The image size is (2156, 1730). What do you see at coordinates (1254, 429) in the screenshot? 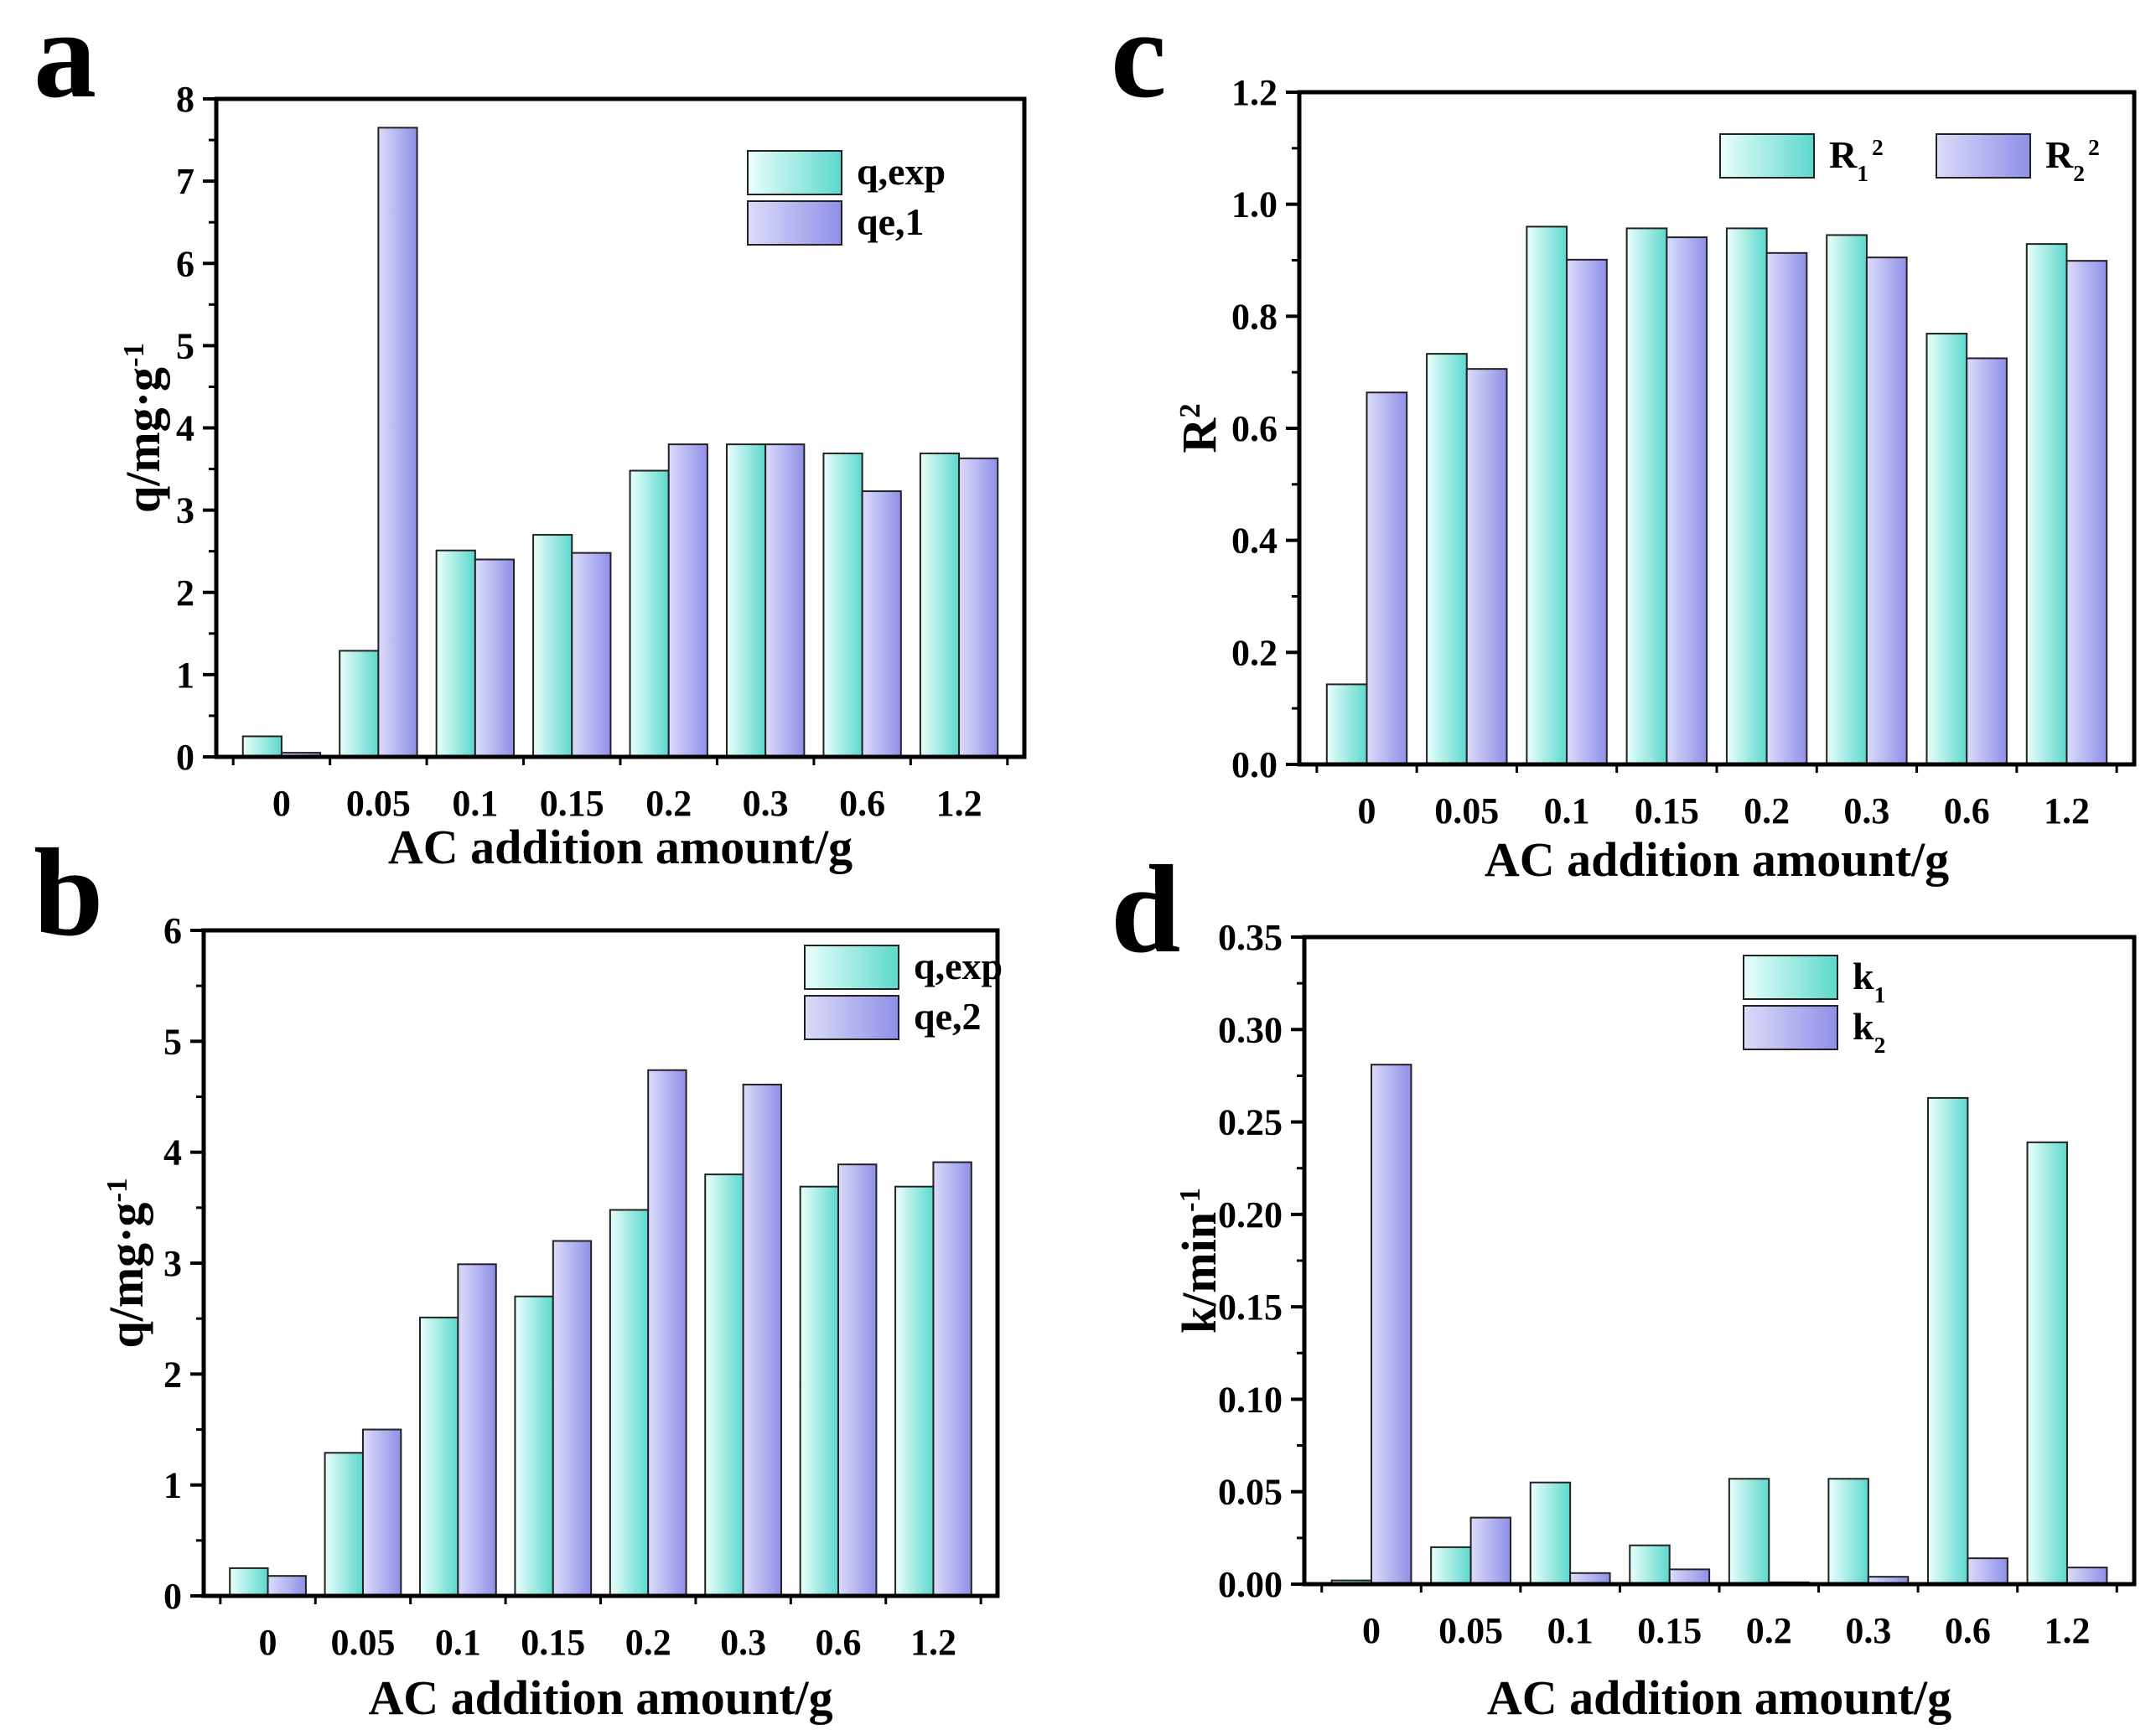
I see `y-tick-label-c-3: 0.6` at bounding box center [1254, 429].